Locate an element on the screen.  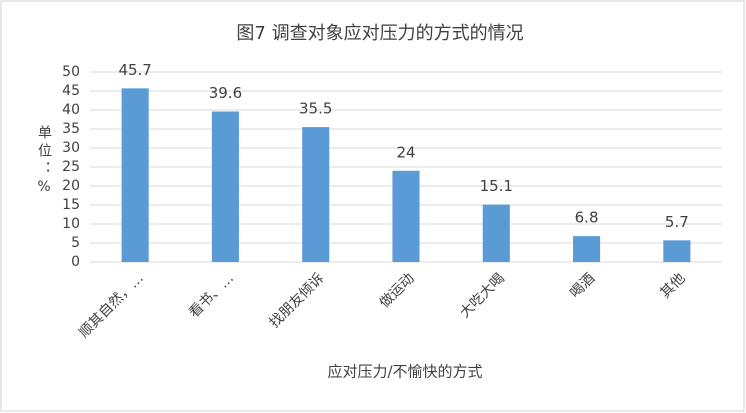
value-label: 6.8 is located at coordinates (587, 218).